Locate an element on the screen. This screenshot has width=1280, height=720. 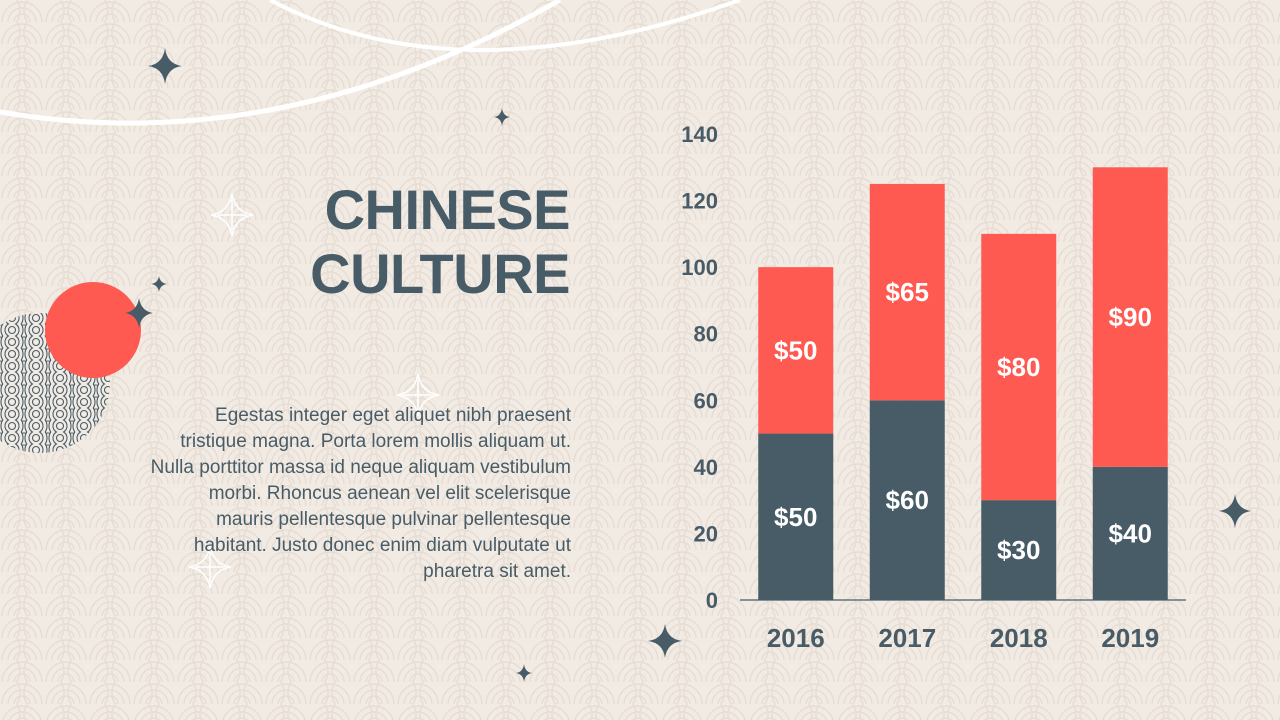
data-label: $90 is located at coordinates (1130, 317).